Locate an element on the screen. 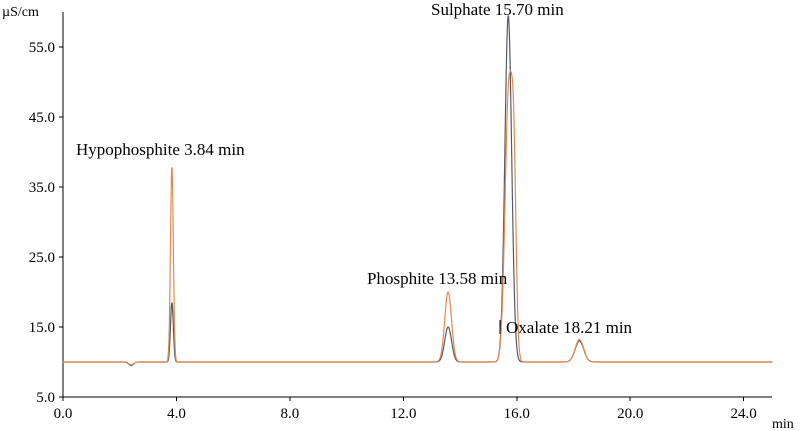 The width and height of the screenshot is (800, 431). x-tick-label: 24.0 is located at coordinates (744, 414).